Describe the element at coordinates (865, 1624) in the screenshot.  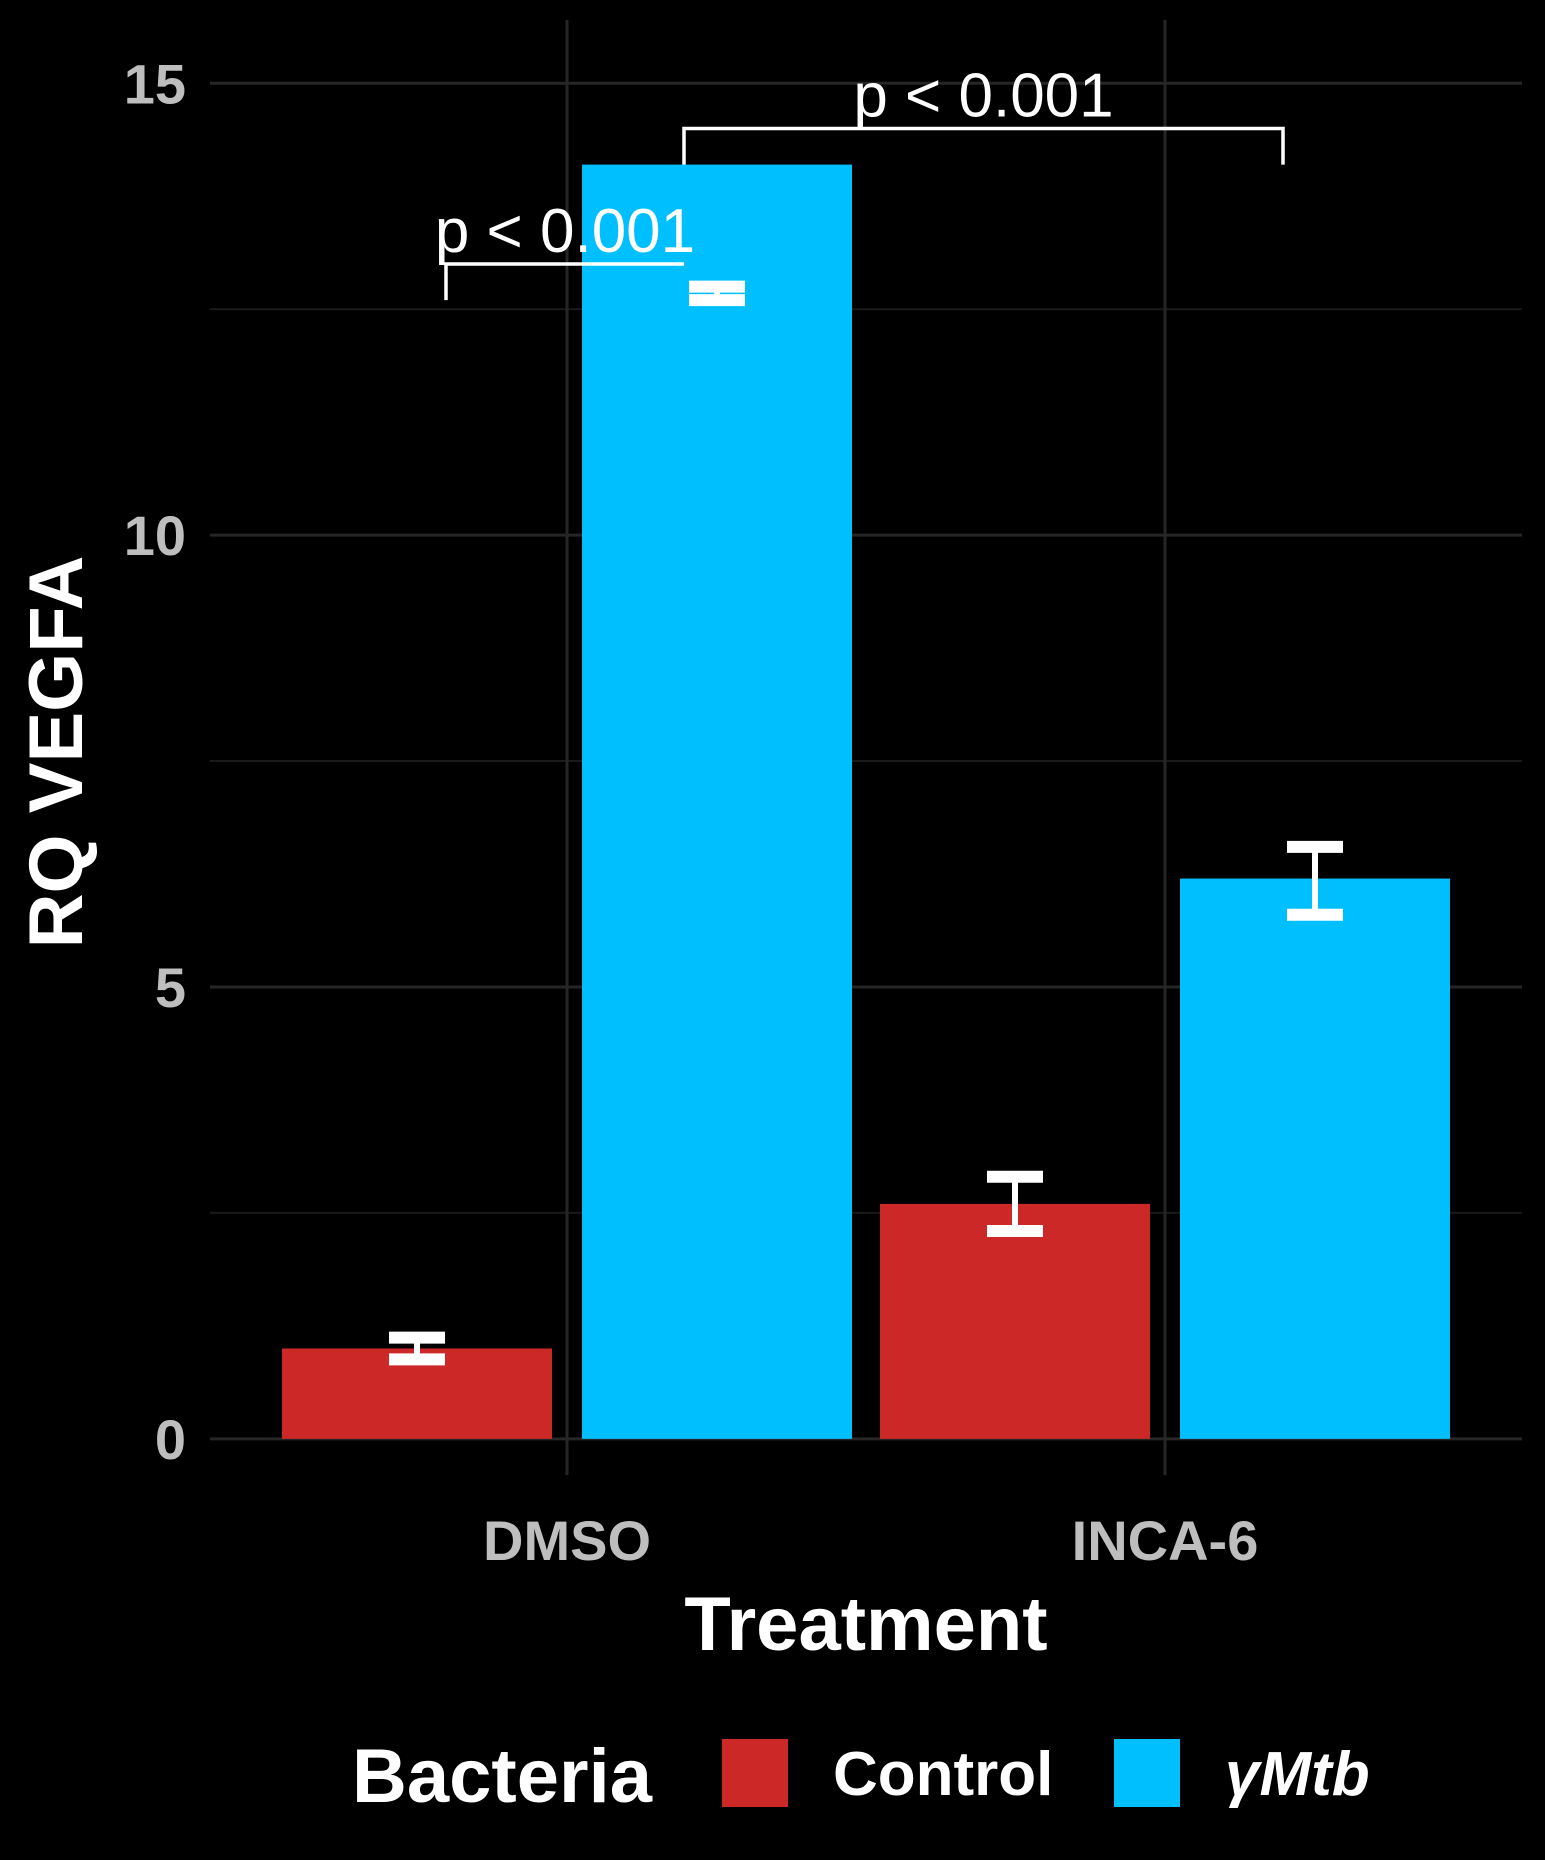
I see `x-axis-title: Treatment` at that location.